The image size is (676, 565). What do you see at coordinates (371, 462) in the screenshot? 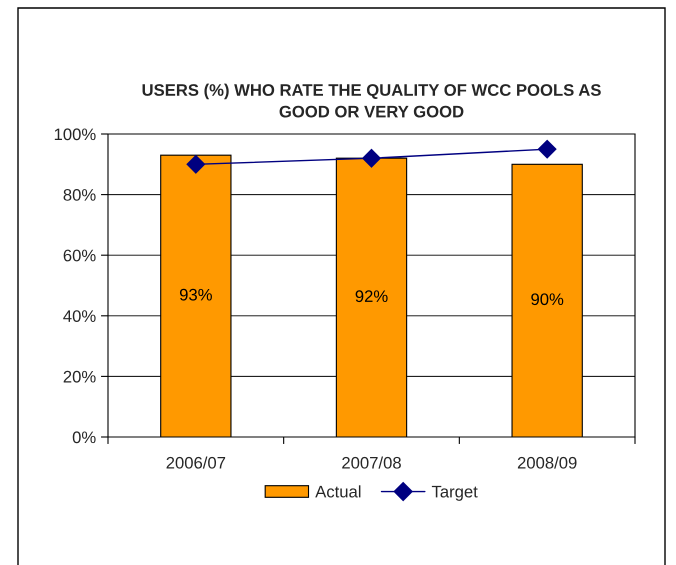
I see `x-tick-label: 2007/08` at bounding box center [371, 462].